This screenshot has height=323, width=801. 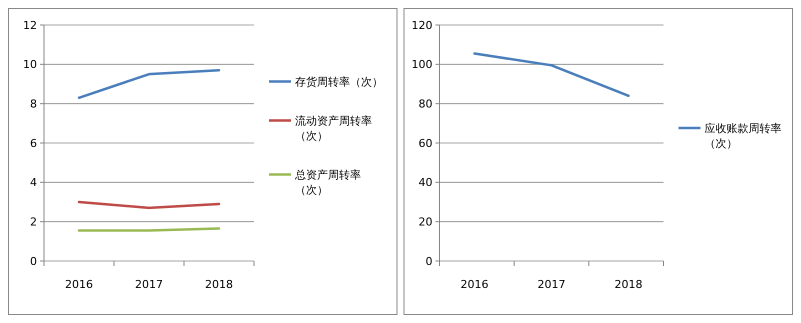 I want to click on y-tick-label: 40, so click(x=425, y=183).